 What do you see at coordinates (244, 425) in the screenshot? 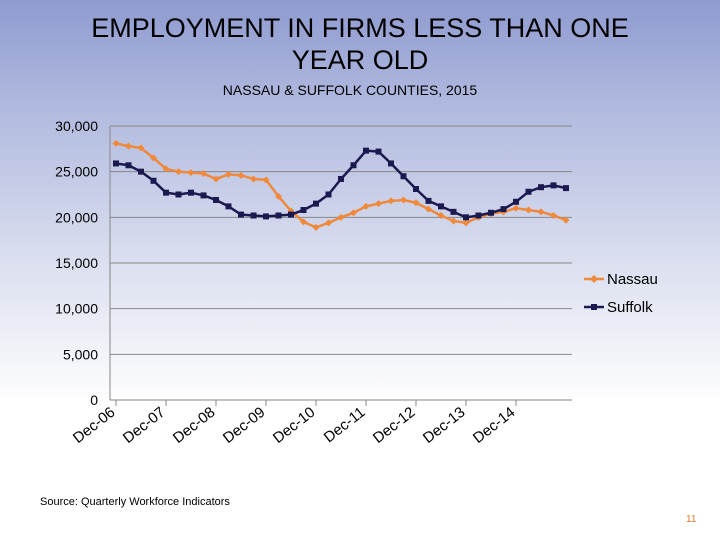
I see `x-tick-label: Dec-09` at bounding box center [244, 425].